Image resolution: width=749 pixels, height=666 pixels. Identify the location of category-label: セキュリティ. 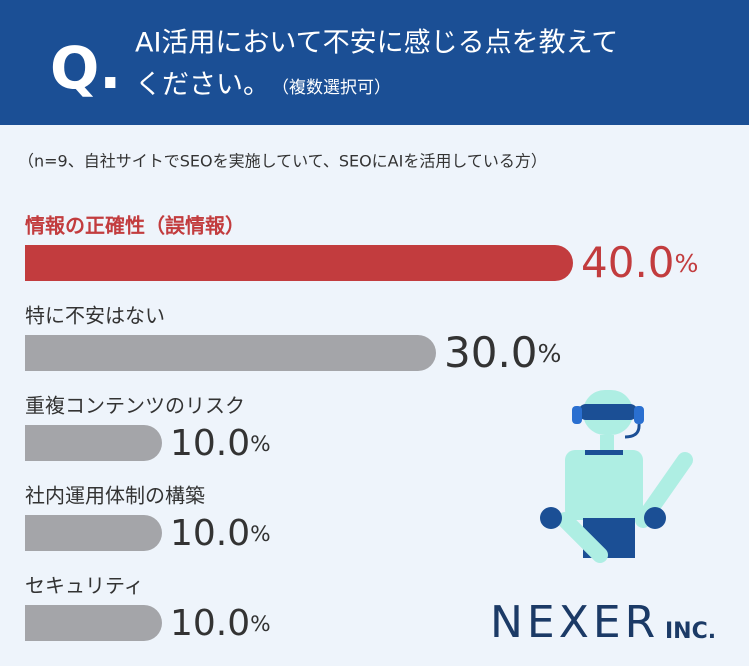
(84, 586).